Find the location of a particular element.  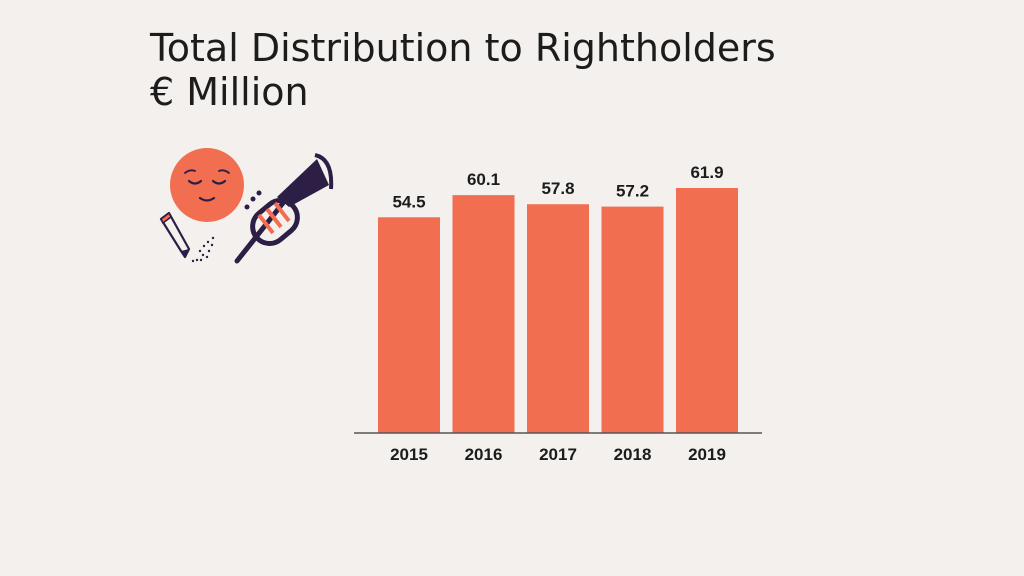

bar-2017 is located at coordinates (558, 318).